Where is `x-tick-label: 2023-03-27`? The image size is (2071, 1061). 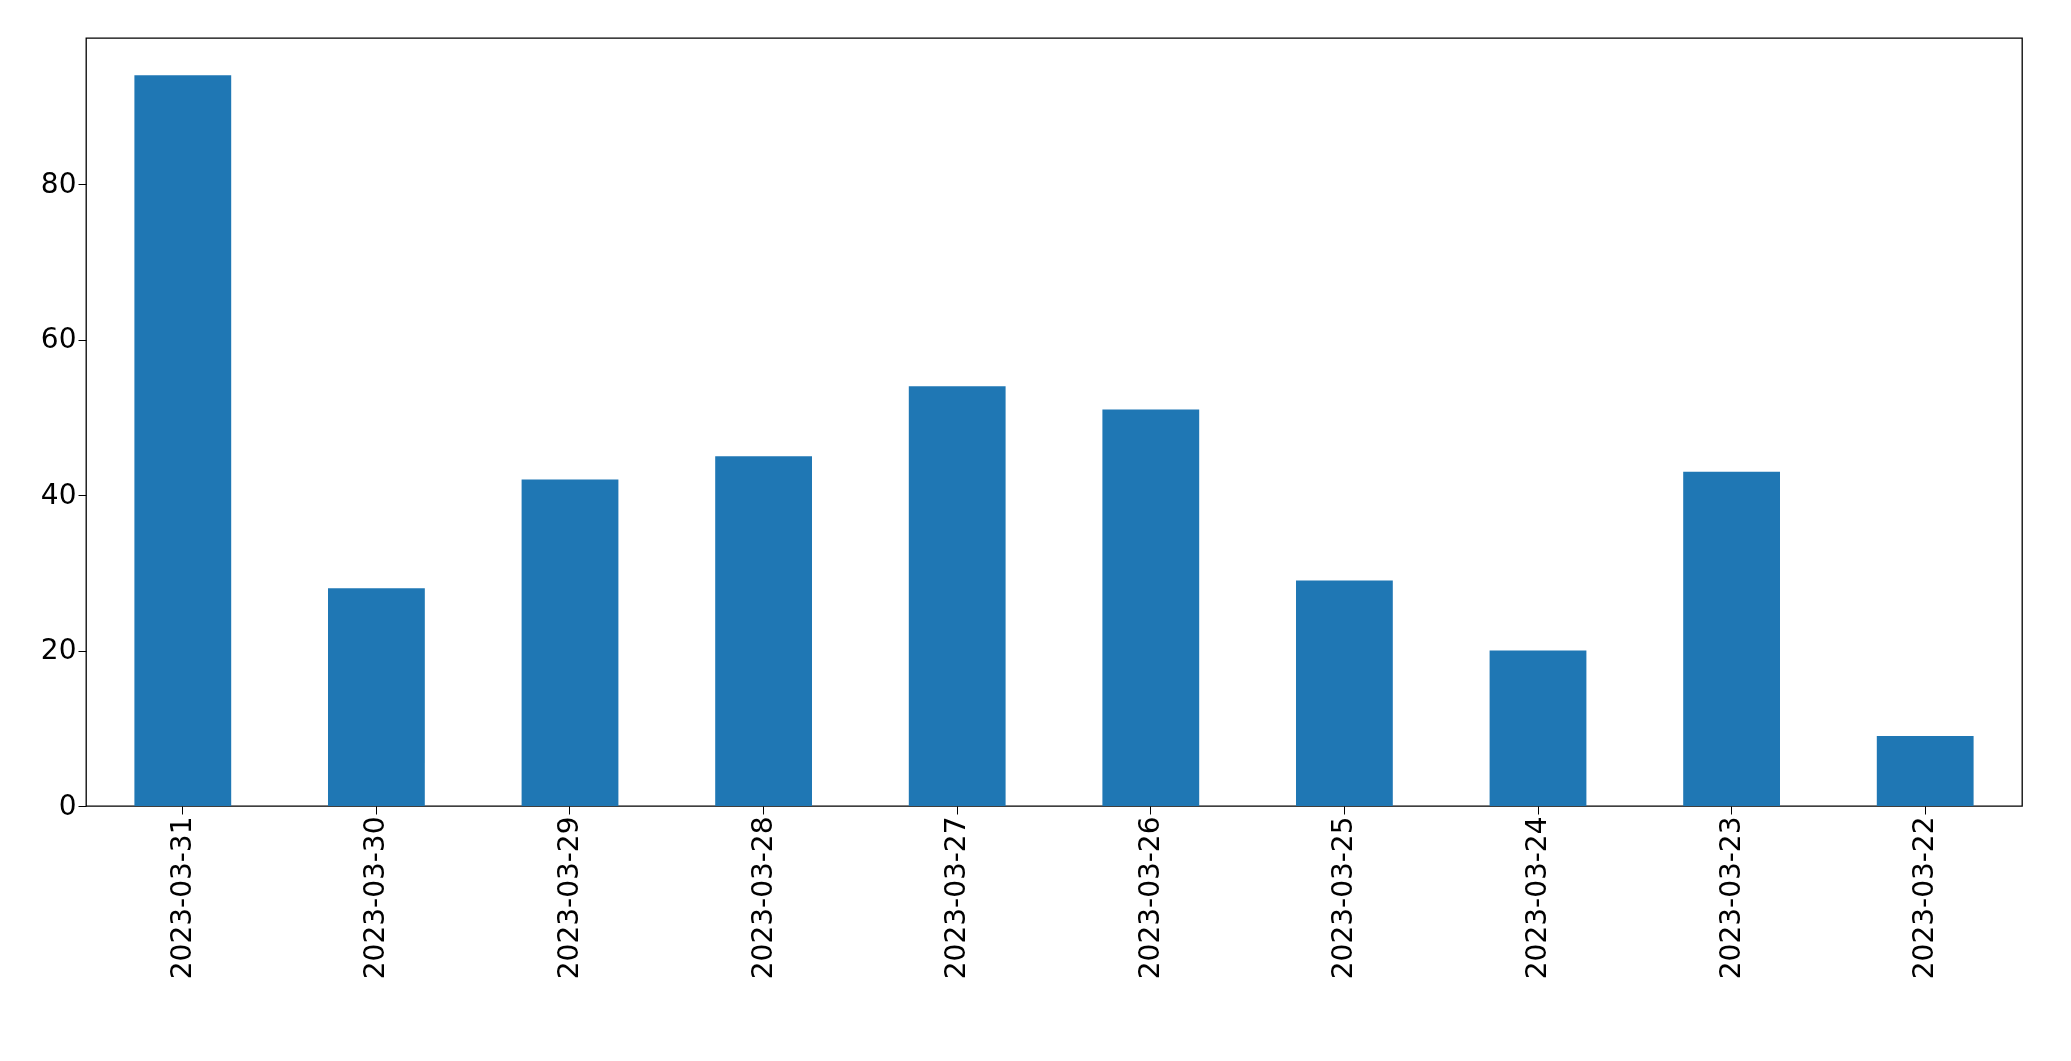
x-tick-label: 2023-03-27 is located at coordinates (956, 898).